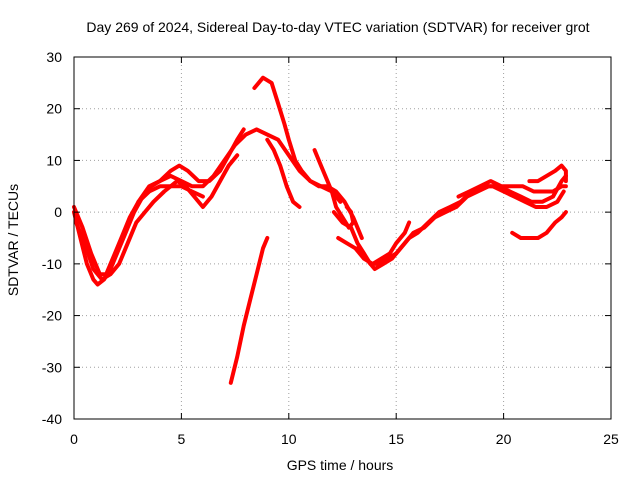 The height and width of the screenshot is (480, 640). Describe the element at coordinates (52, 367) in the screenshot. I see `y-tick-label: -30` at that location.